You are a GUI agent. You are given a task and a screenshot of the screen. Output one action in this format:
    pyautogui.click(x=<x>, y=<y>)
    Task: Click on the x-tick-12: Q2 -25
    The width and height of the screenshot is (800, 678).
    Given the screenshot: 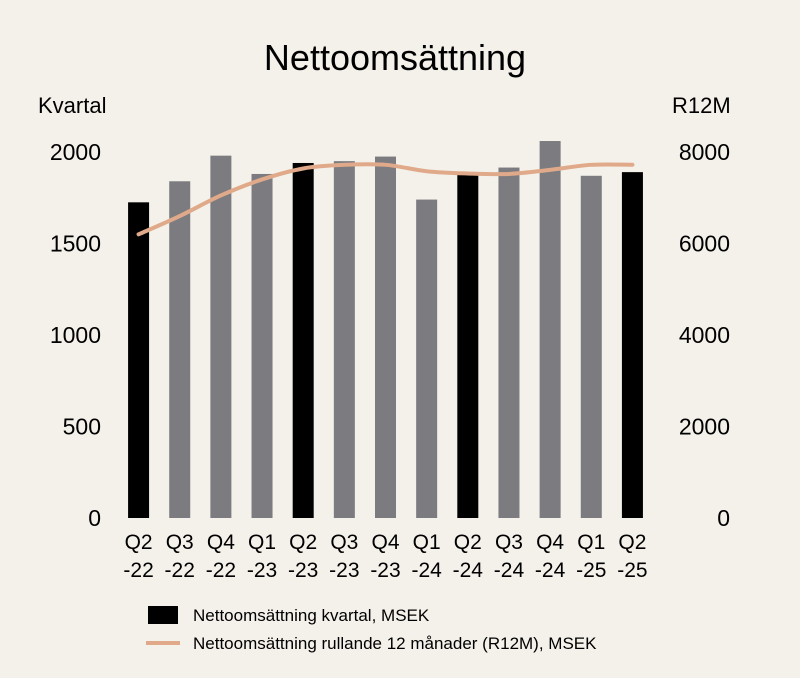 What is the action you would take?
    pyautogui.click(x=632, y=556)
    